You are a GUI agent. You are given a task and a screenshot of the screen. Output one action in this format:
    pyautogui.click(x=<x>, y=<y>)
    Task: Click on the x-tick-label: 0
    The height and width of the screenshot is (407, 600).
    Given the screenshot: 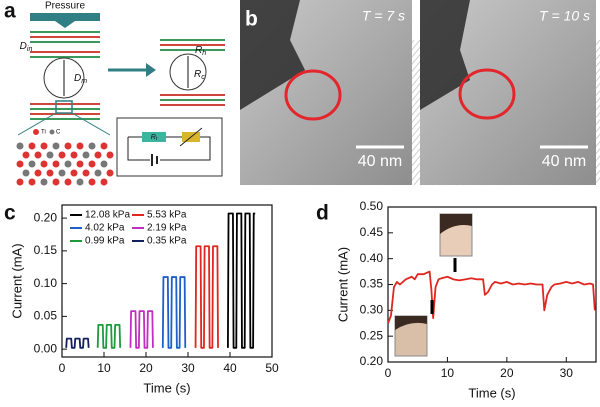 What is the action you would take?
    pyautogui.click(x=62, y=368)
    